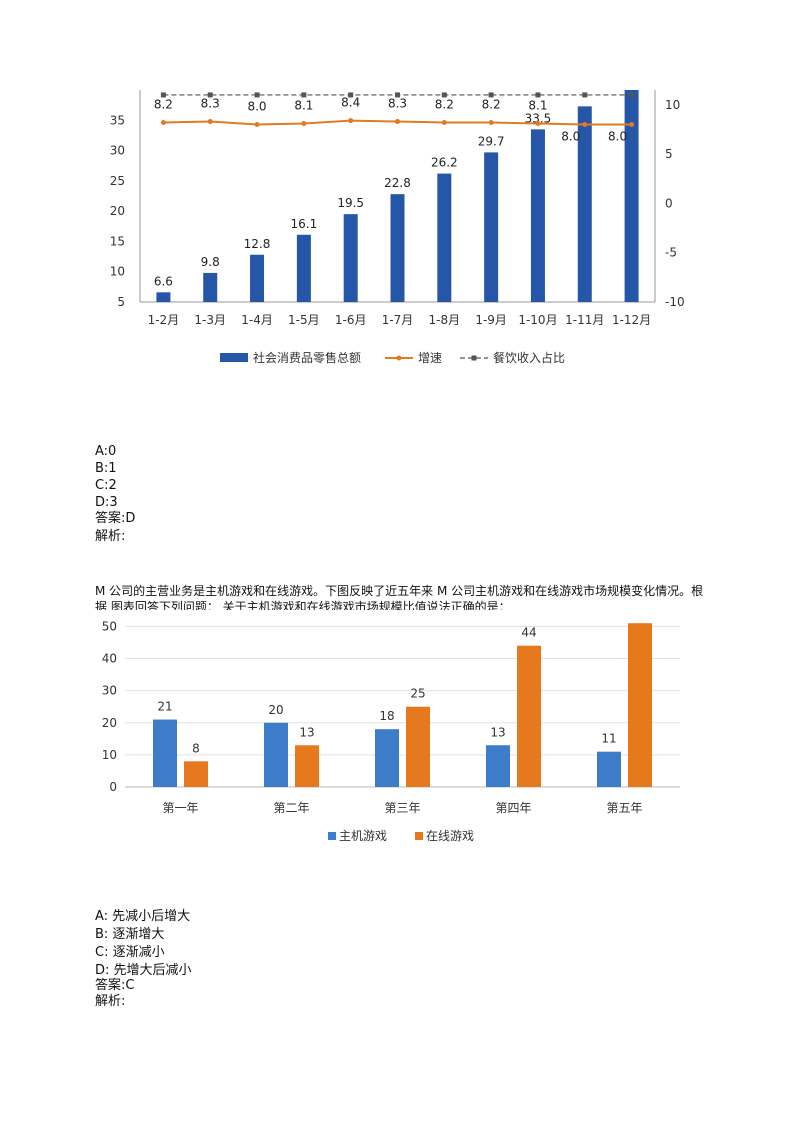  Describe the element at coordinates (164, 320) in the screenshot. I see `chart1-x-tick-label: 1-2月` at that location.